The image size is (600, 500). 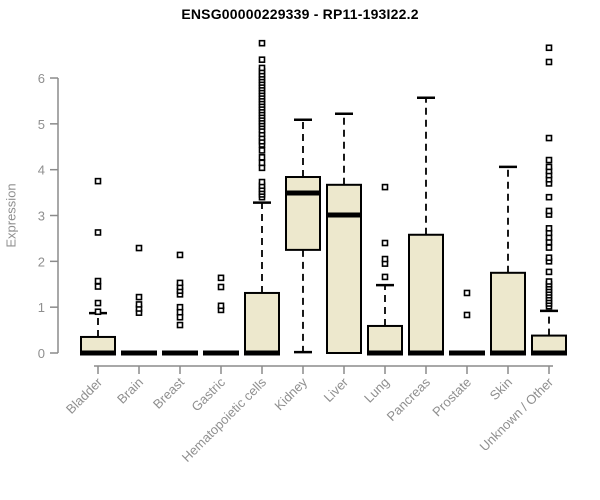 I want to click on x-tick-label: Brain, so click(x=130, y=391).